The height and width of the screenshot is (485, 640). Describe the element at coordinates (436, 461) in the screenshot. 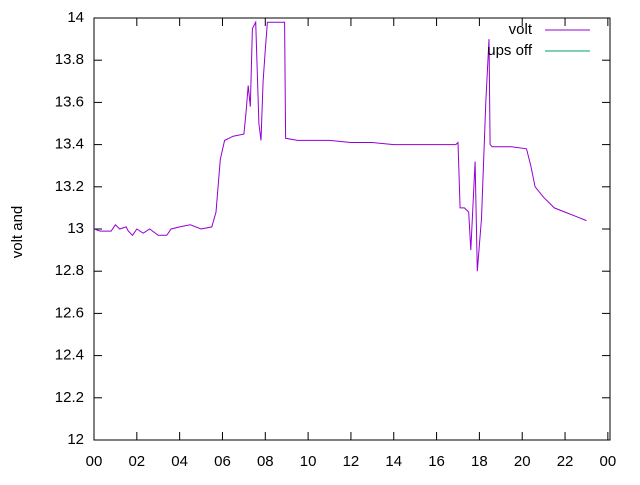

I see `x-tick-label: 16` at that location.